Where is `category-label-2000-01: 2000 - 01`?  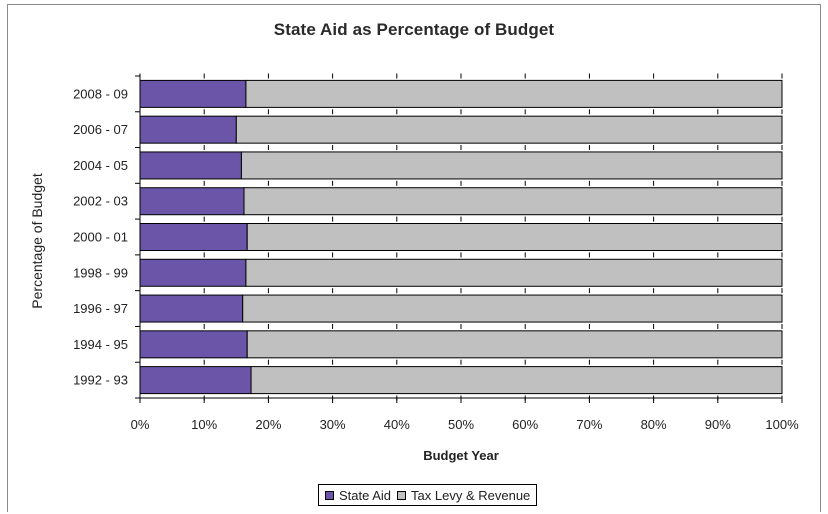 category-label-2000-01: 2000 - 01 is located at coordinates (100, 237).